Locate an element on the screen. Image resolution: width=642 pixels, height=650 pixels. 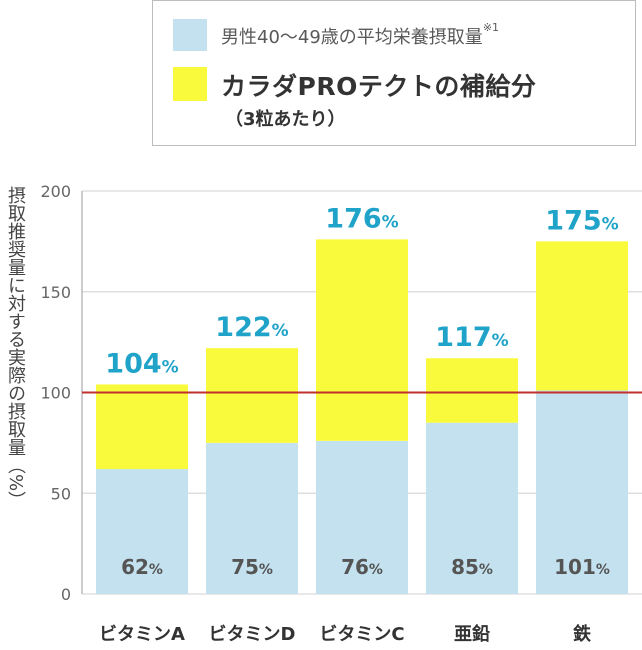
legend-footnote-mark: ※1 is located at coordinates (491, 27).